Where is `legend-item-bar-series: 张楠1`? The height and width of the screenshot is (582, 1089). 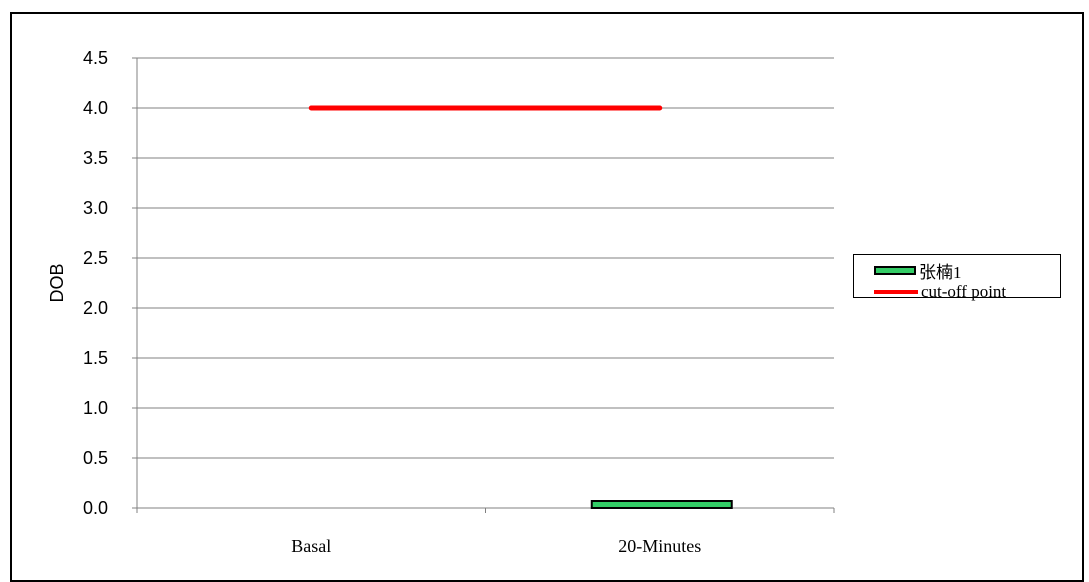 legend-item-bar-series: 张楠1 is located at coordinates (964, 270).